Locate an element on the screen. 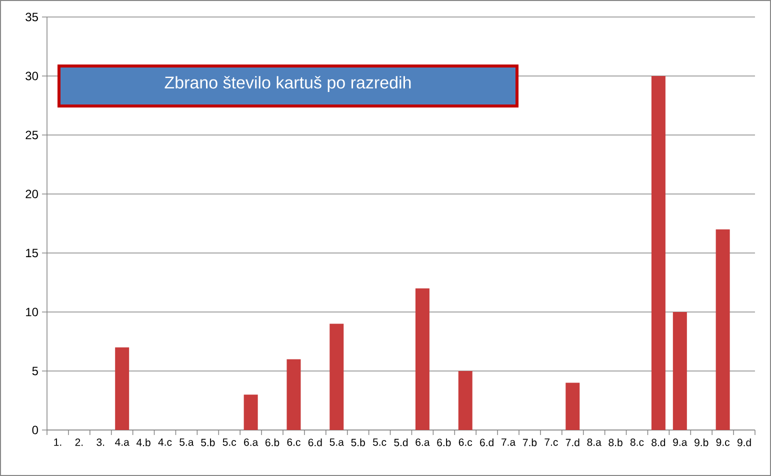  x-tick-label: 4.c is located at coordinates (165, 442).